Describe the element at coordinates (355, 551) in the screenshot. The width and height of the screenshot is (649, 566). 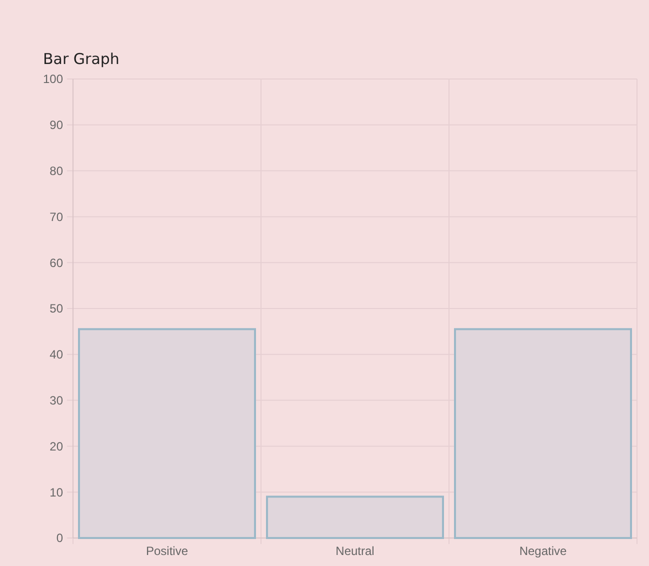
I see `x-tick-label: Neutral` at that location.